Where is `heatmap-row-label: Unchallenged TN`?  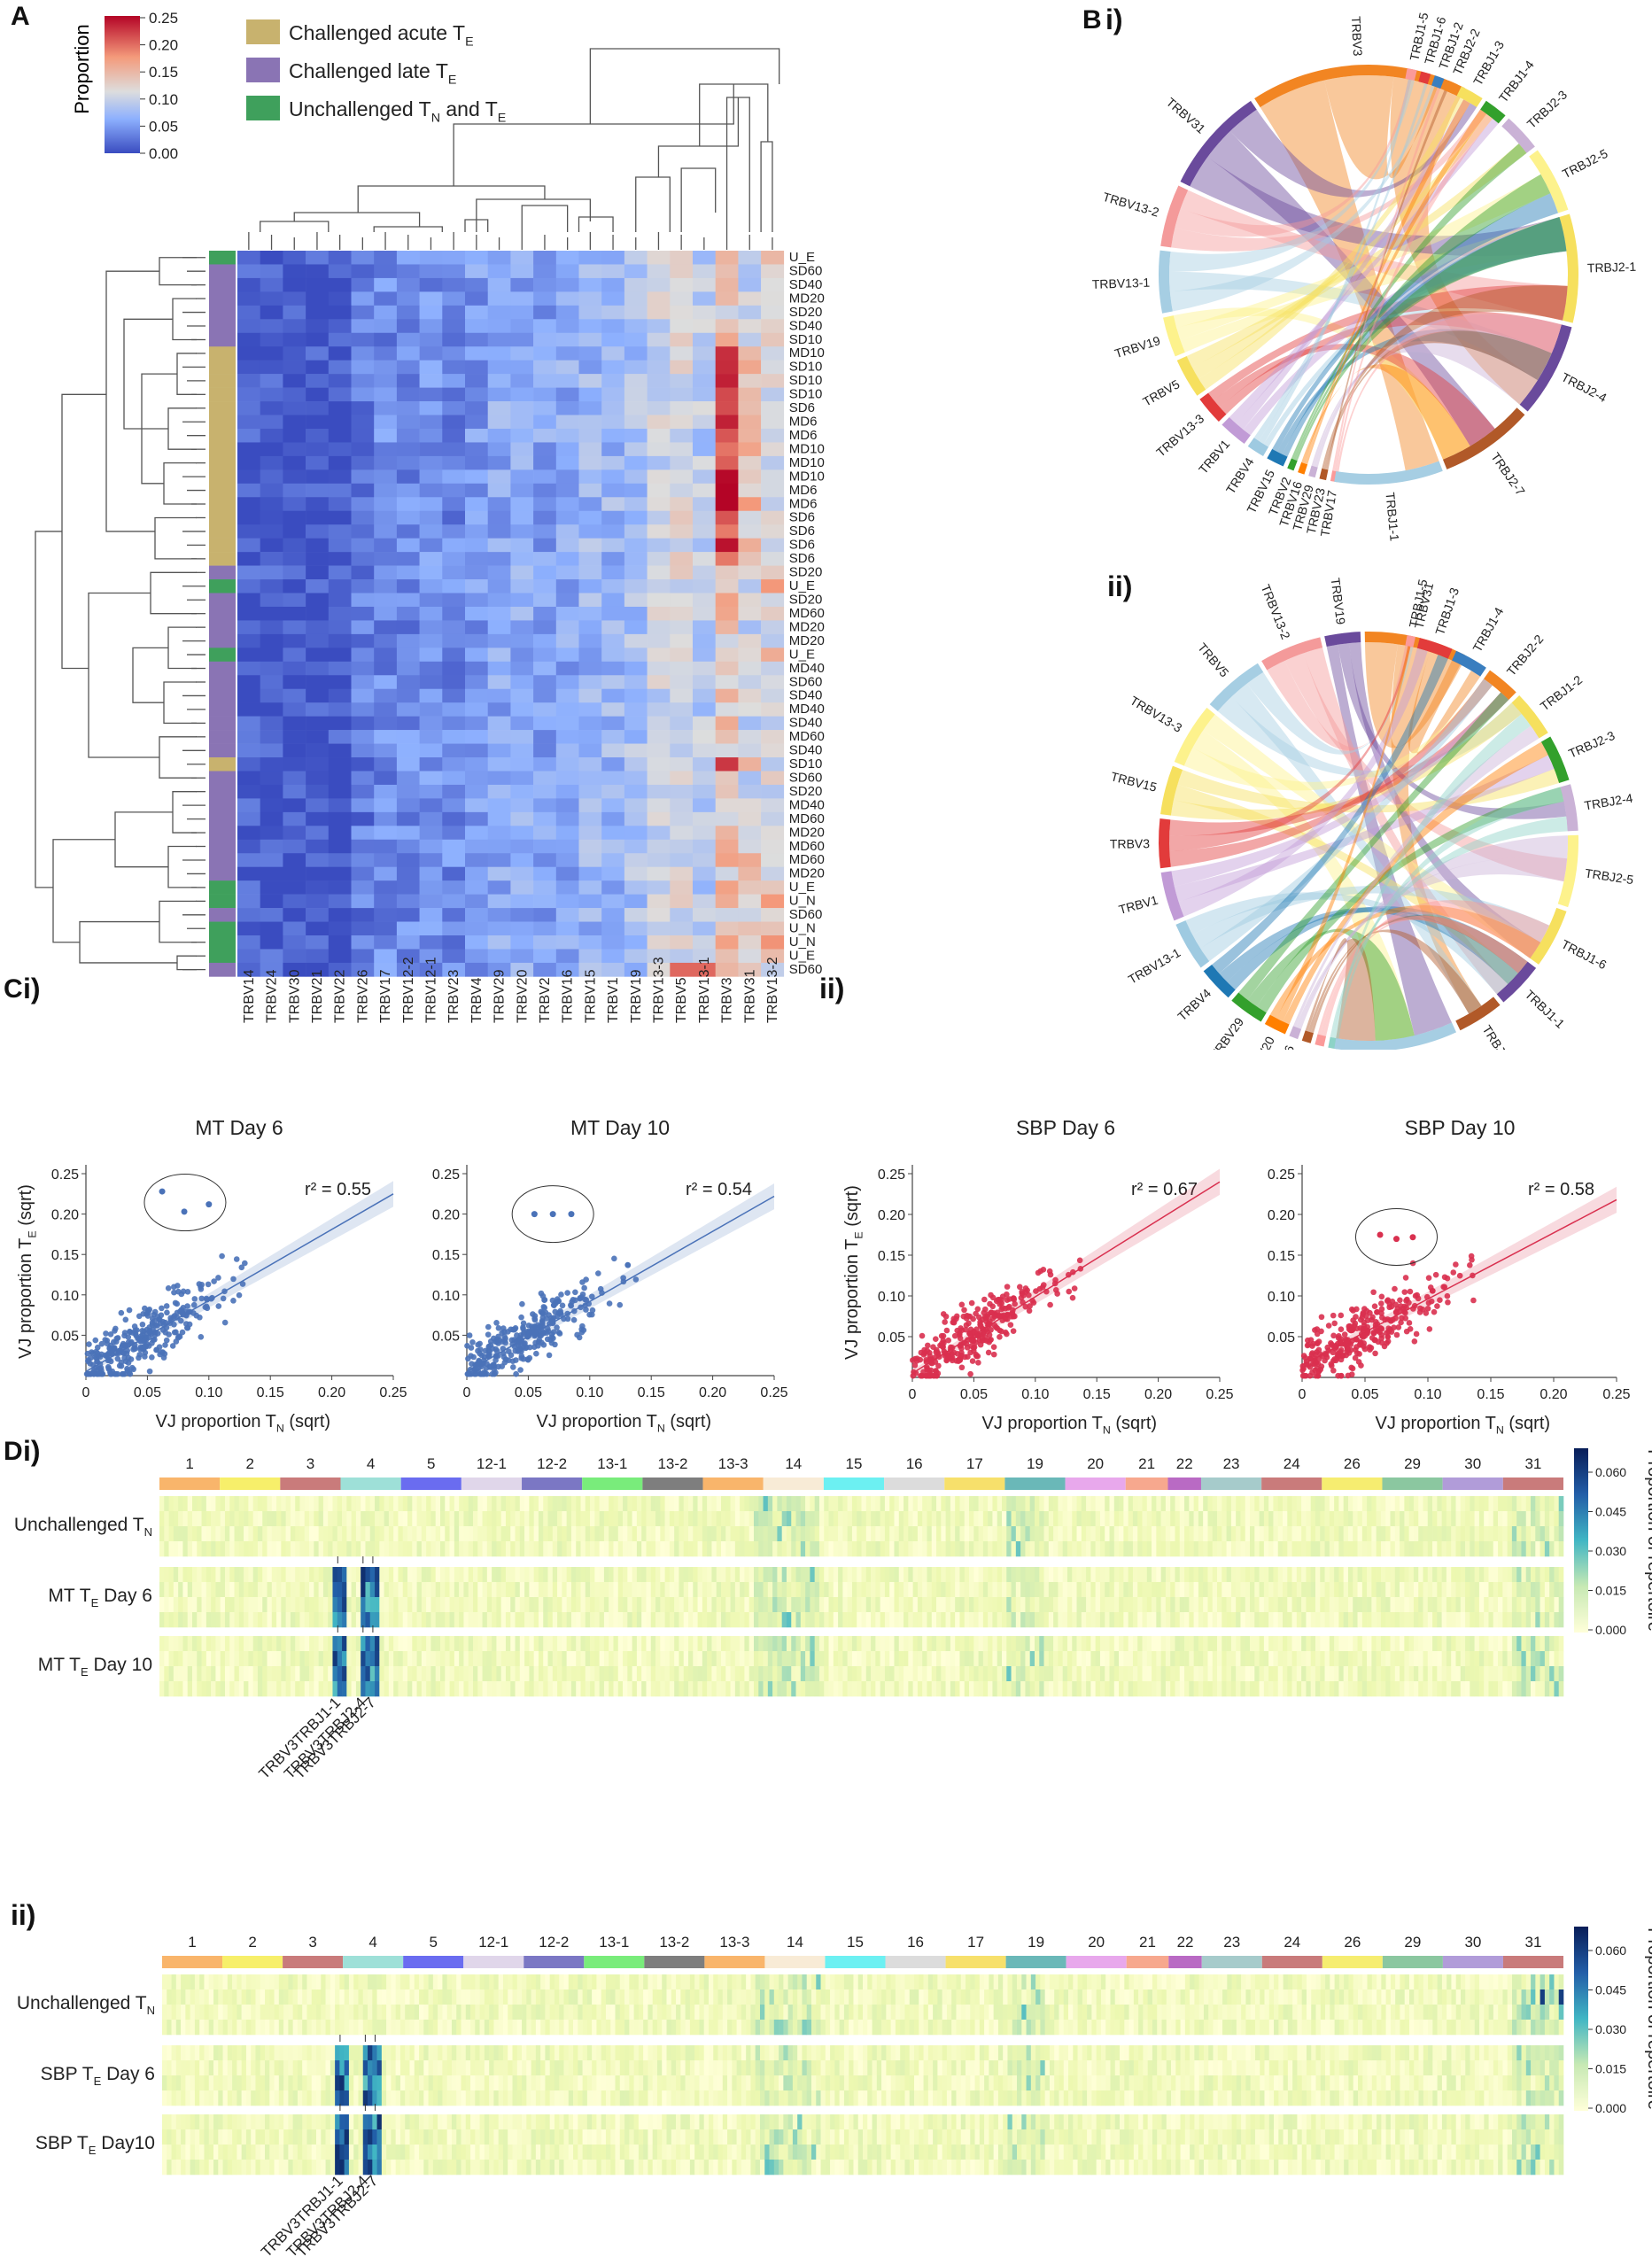 heatmap-row-label: Unchallenged TN is located at coordinates (83, 1527).